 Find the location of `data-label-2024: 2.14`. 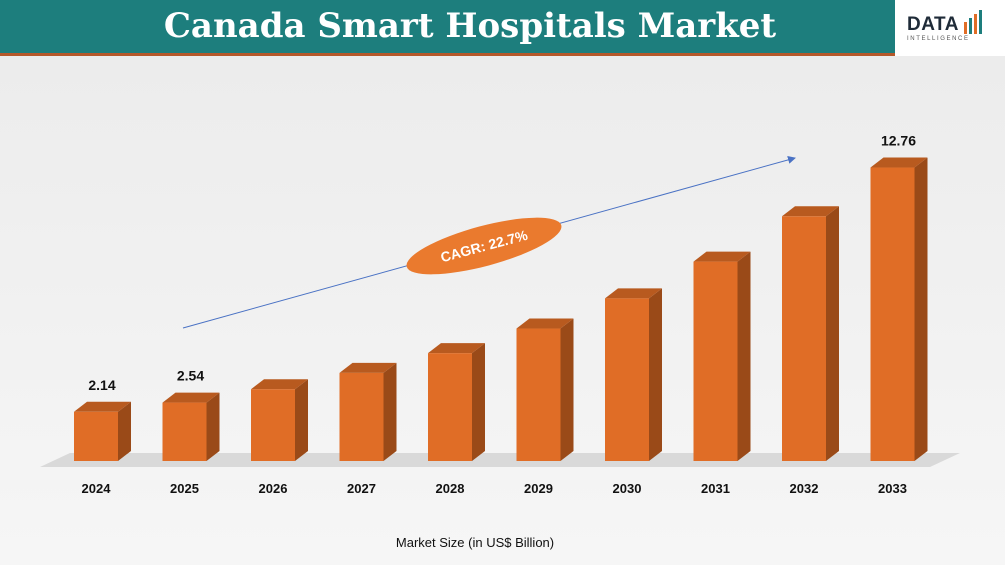

data-label-2024: 2.14 is located at coordinates (101, 385).